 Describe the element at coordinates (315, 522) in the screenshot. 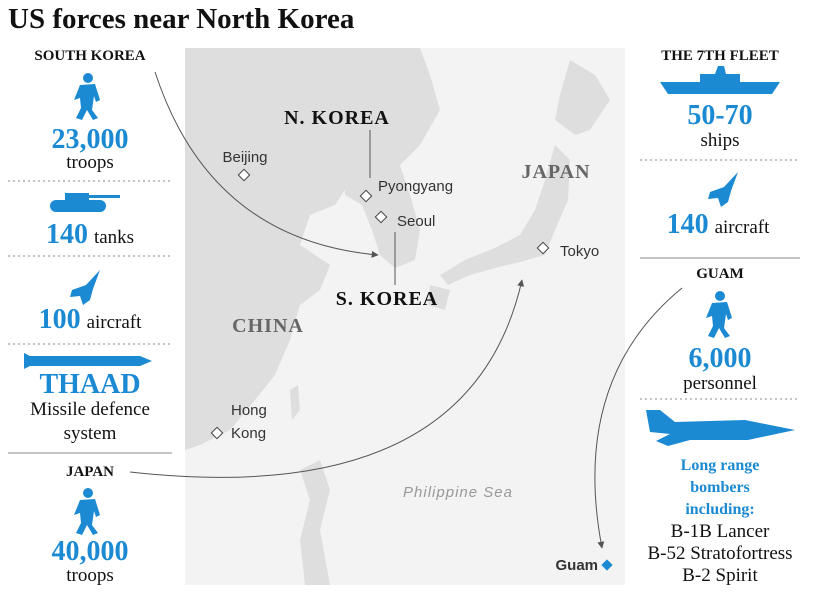

I see `philippines-land` at that location.